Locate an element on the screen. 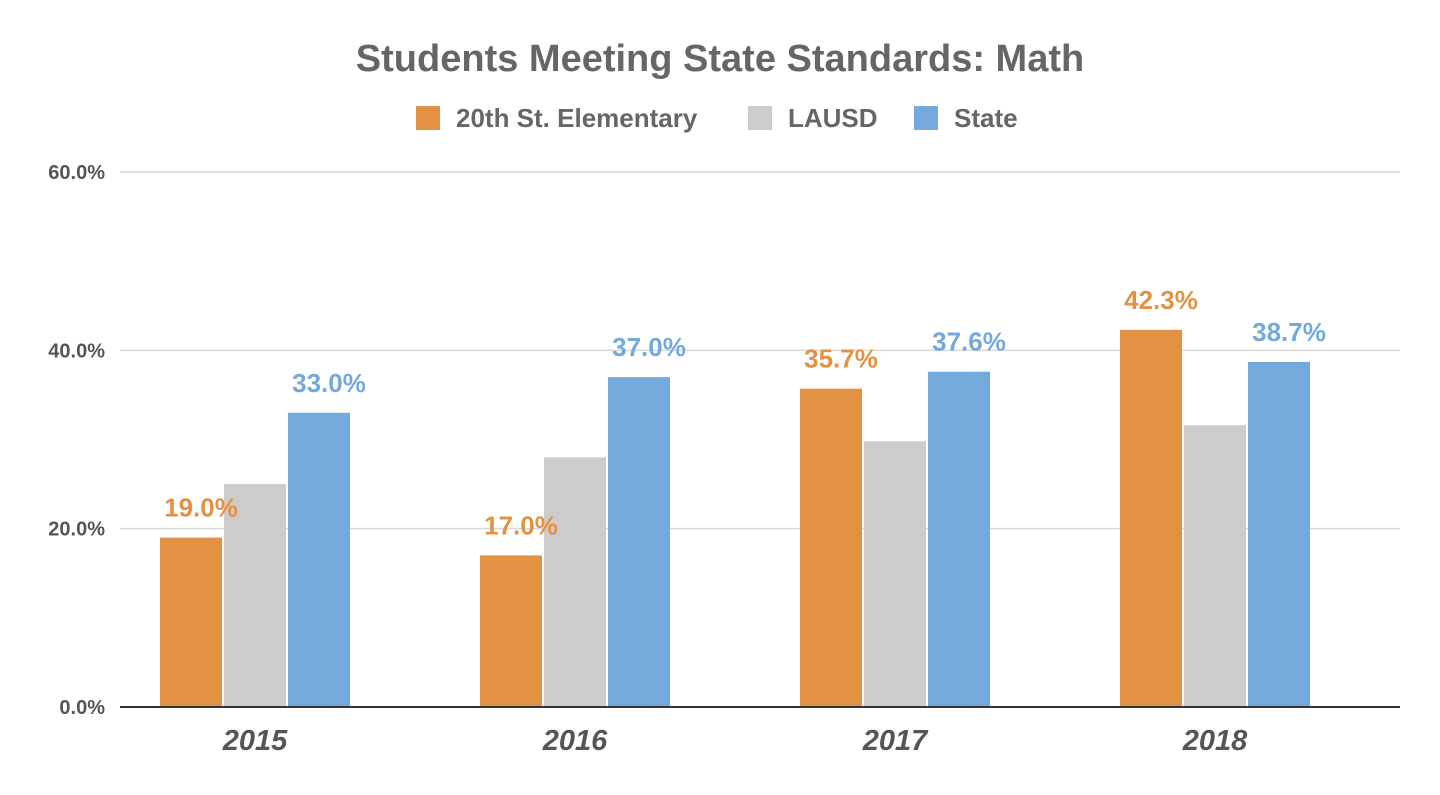 Image resolution: width=1440 pixels, height=795 pixels. legend-label-3: State is located at coordinates (986, 118).